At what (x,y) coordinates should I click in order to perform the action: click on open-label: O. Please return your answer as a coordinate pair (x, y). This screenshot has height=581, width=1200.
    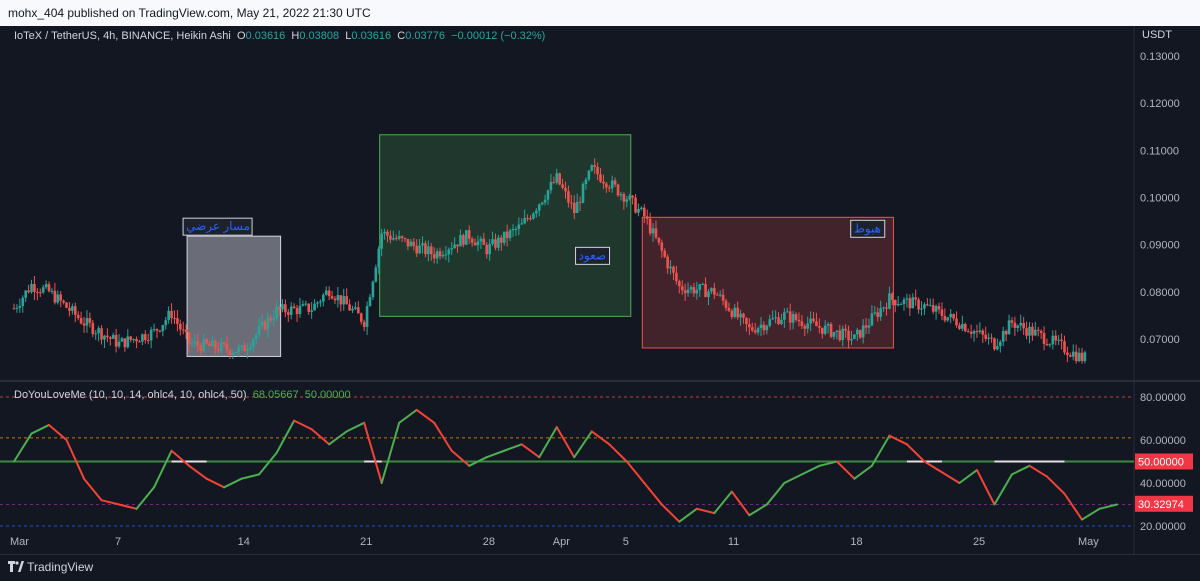
    Looking at the image, I should click on (241, 36).